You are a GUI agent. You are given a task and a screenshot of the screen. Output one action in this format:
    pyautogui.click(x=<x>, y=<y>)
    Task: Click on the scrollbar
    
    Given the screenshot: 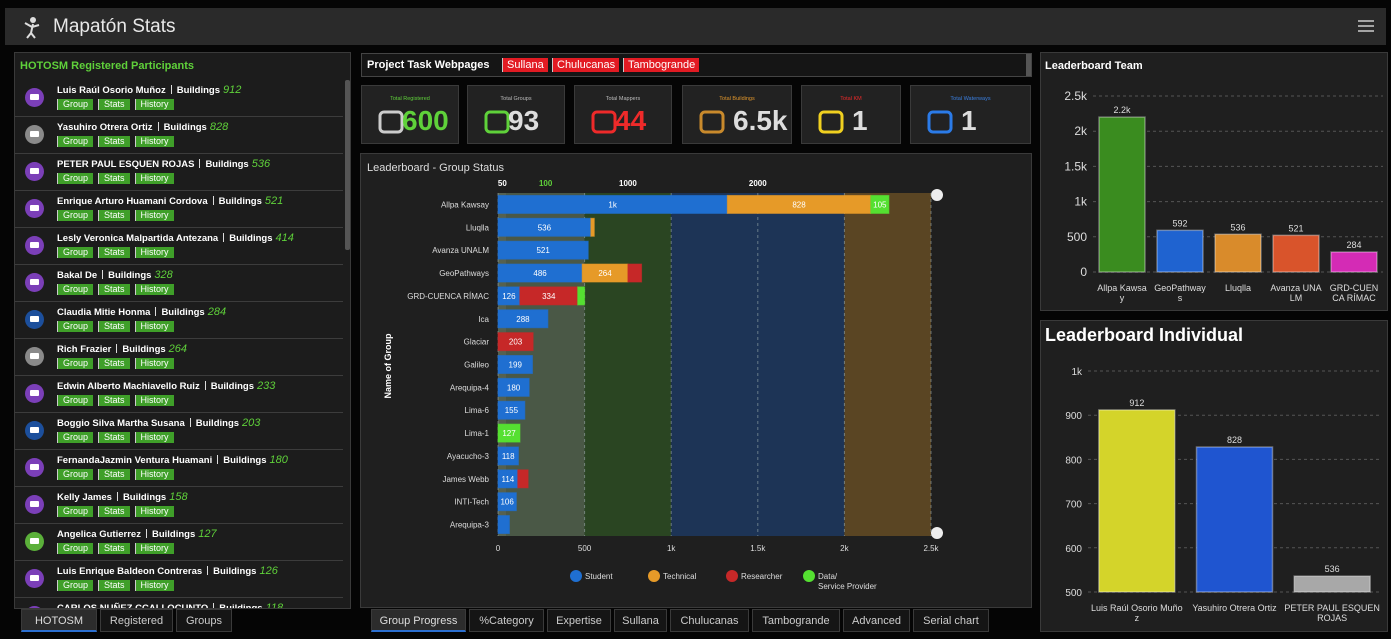 What is the action you would take?
    pyautogui.click(x=347, y=165)
    